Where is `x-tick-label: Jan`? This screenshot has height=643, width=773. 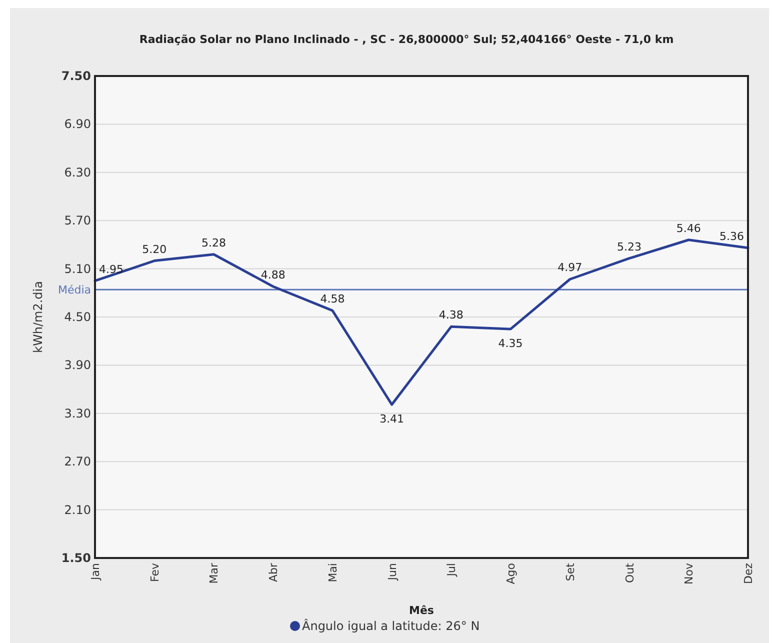
x-tick-label: Jan is located at coordinates (95, 571).